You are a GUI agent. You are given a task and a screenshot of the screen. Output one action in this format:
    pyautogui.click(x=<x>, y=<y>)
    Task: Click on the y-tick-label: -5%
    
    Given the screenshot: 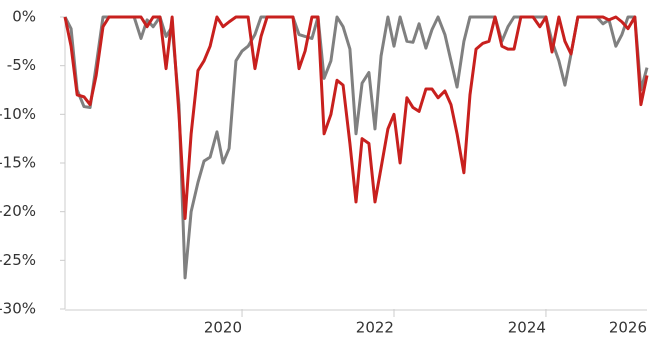 What is the action you would take?
    pyautogui.click(x=21, y=65)
    